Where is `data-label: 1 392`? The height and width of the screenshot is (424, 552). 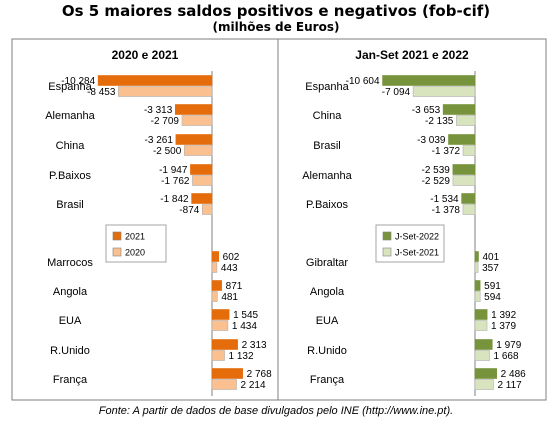
data-label: 1 392 is located at coordinates (503, 315).